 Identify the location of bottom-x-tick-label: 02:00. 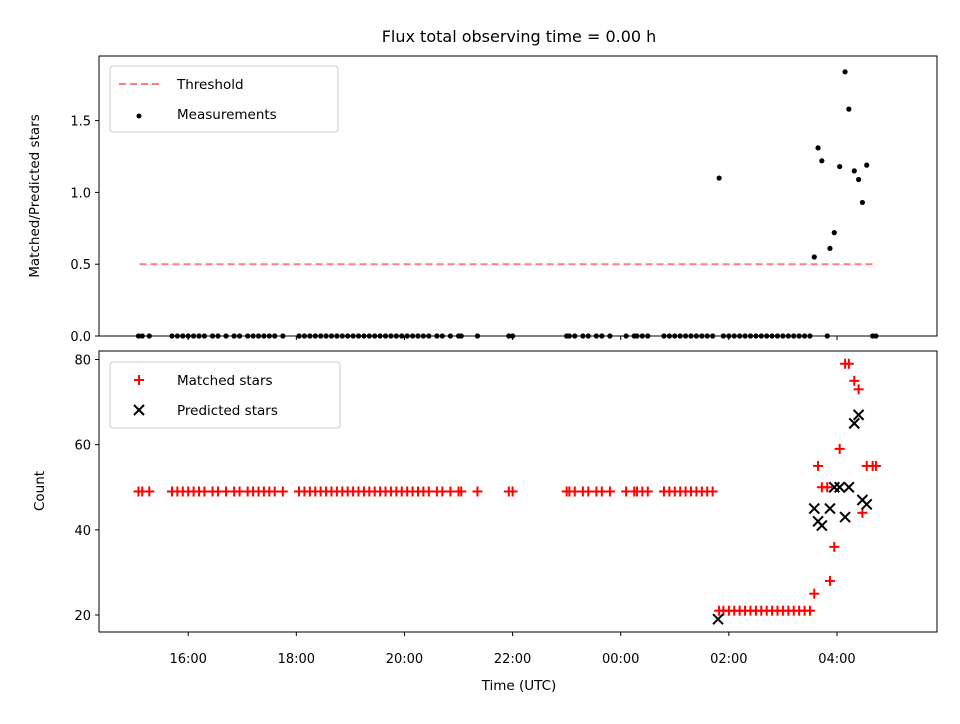
(728, 659).